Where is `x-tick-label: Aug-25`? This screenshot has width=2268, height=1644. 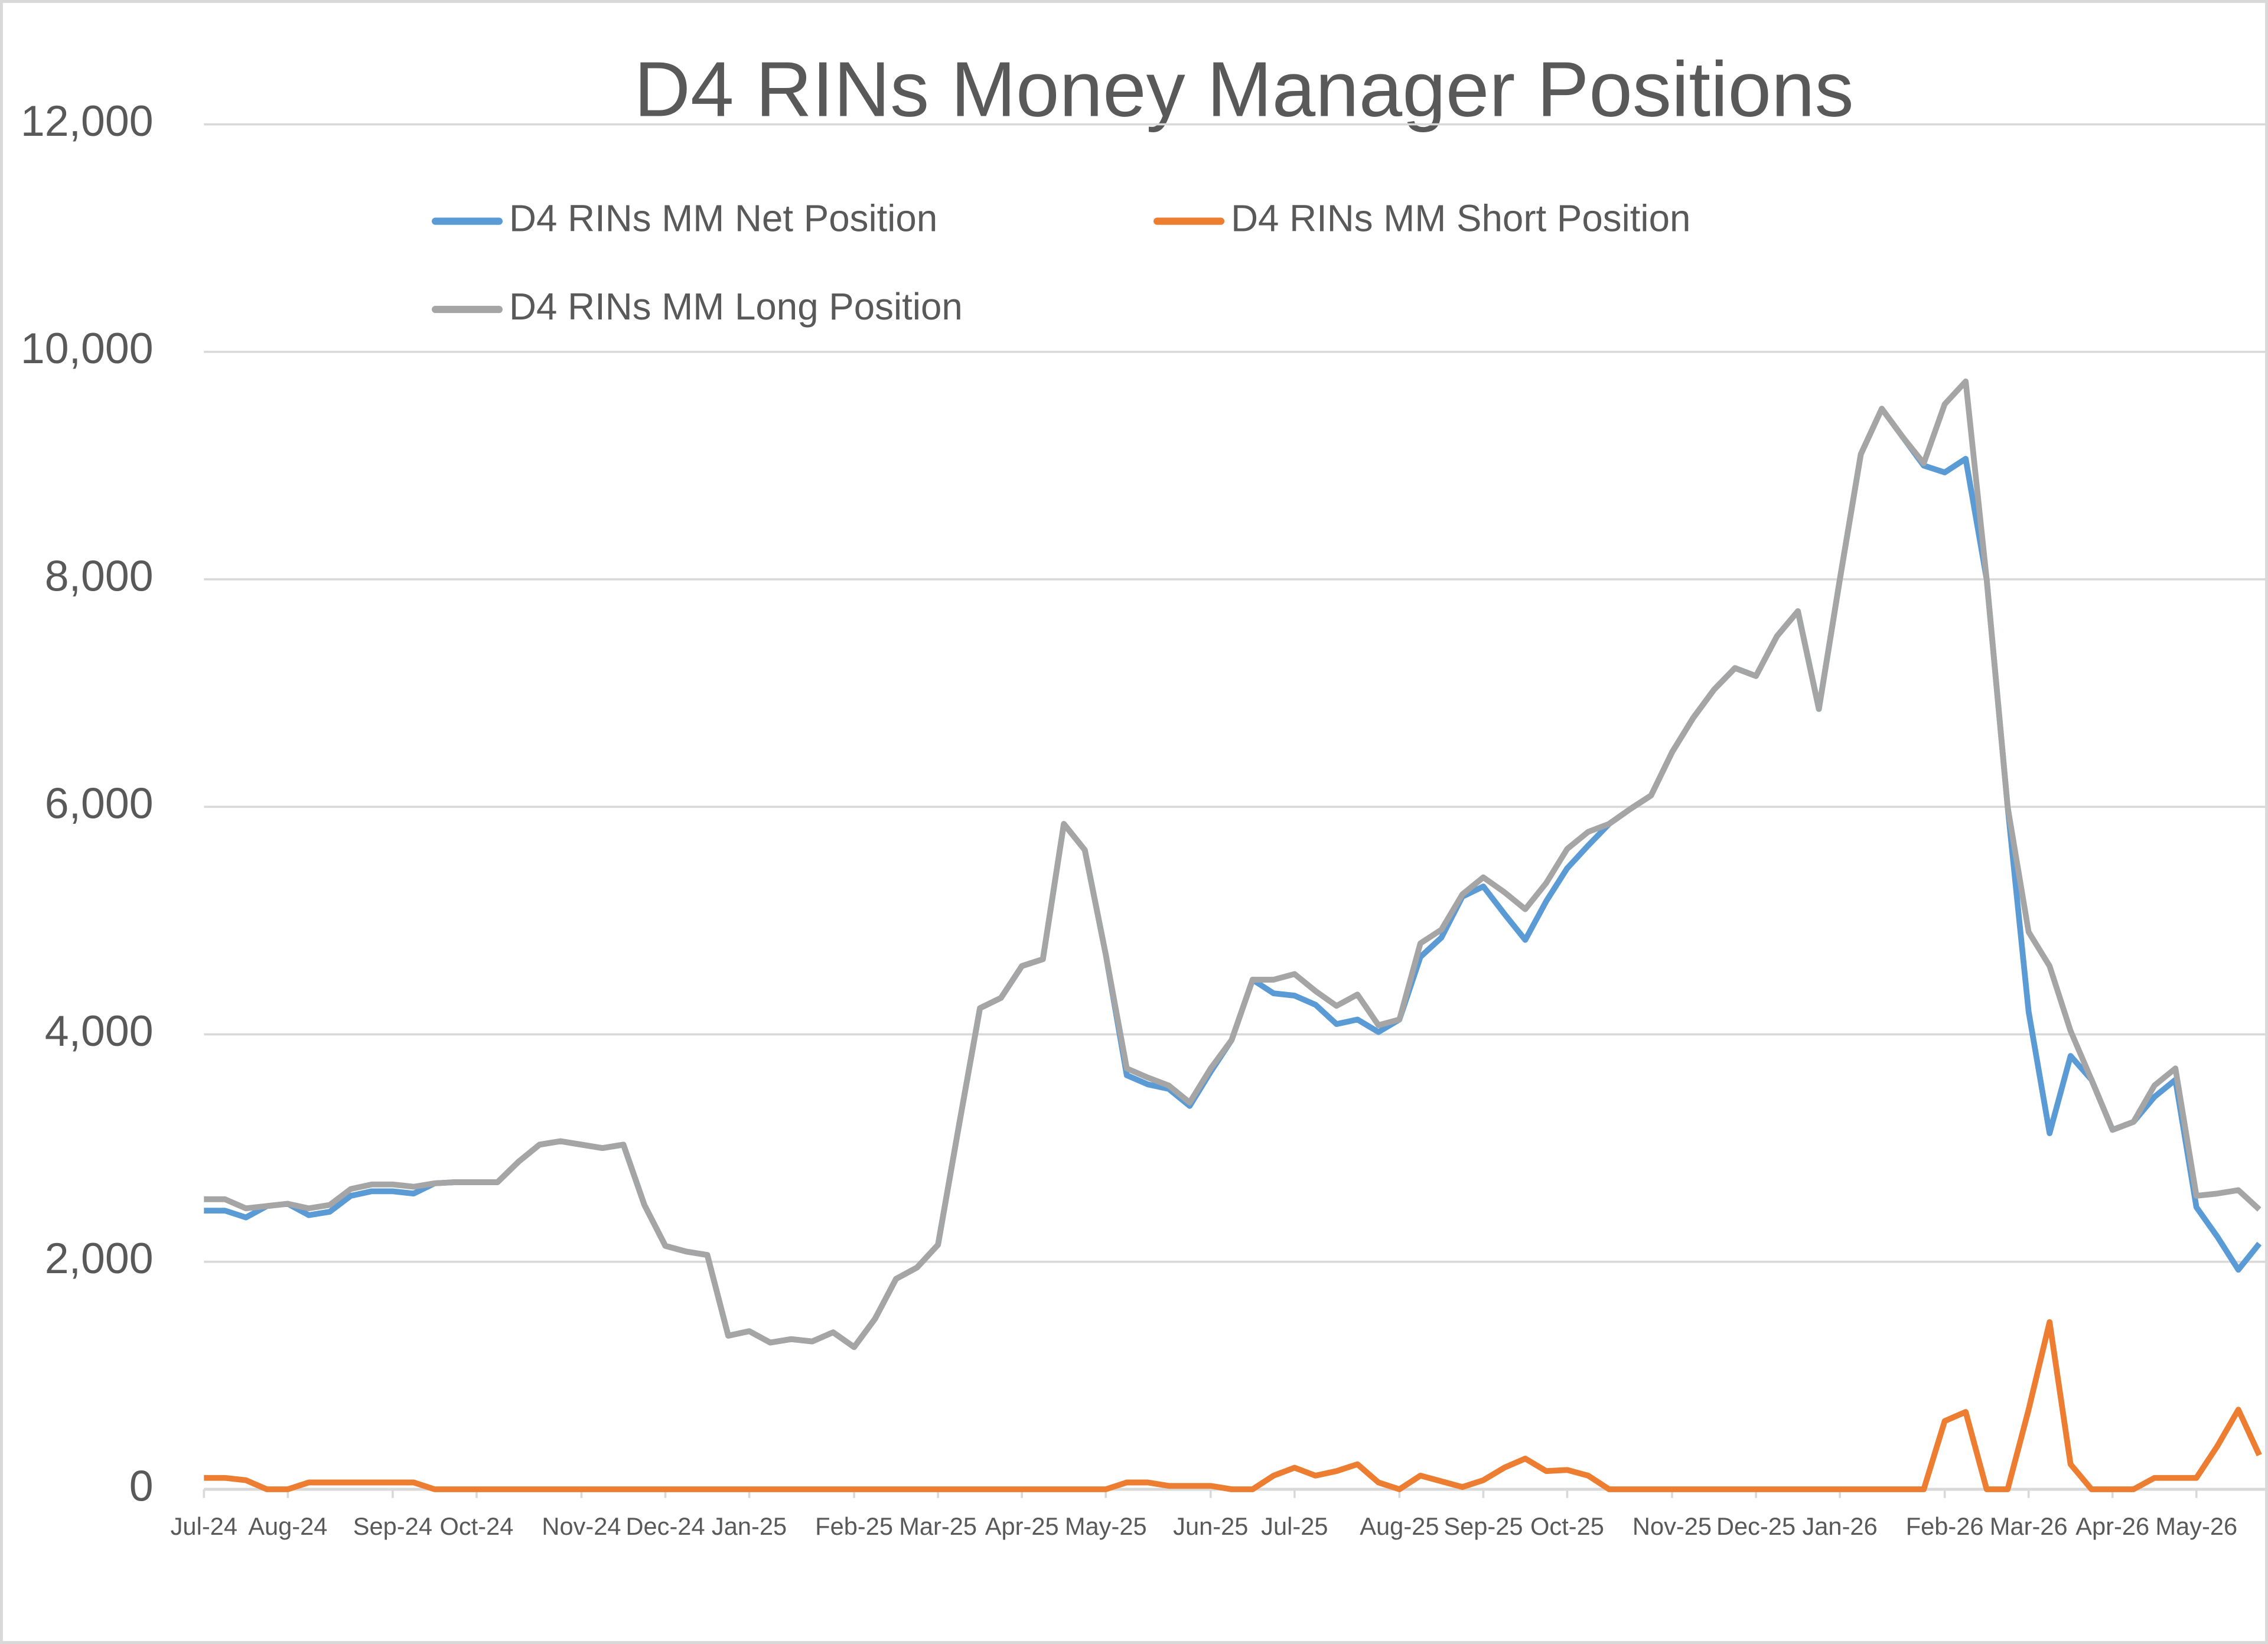
x-tick-label: Aug-25 is located at coordinates (1399, 1526).